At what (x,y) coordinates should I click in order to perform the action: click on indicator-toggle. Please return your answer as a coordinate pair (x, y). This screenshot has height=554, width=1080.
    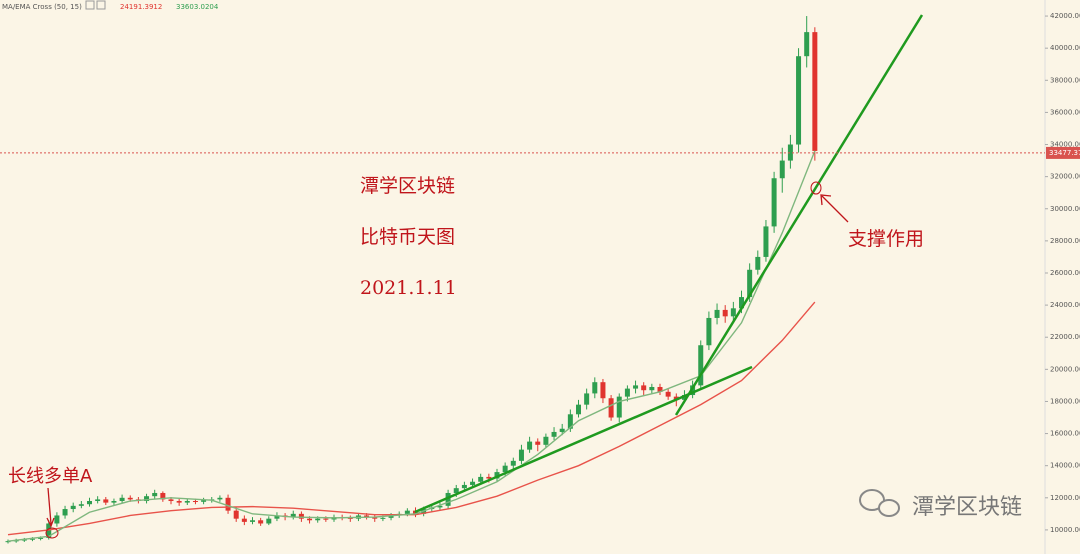
    Looking at the image, I should click on (90, 5).